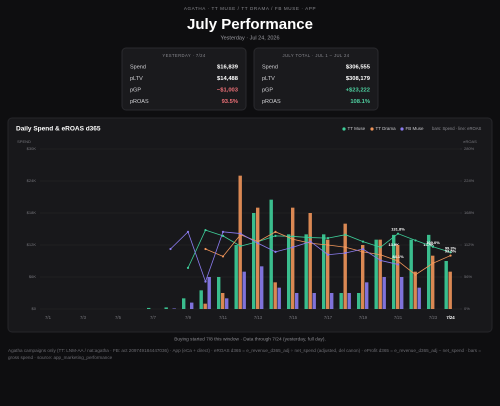  What do you see at coordinates (32, 212) in the screenshot?
I see `y-tick-label: $18K` at bounding box center [32, 212].